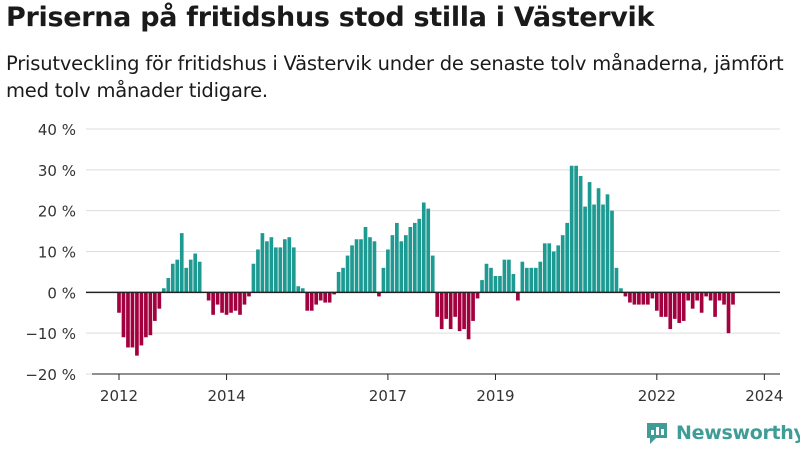 The width and height of the screenshot is (800, 450). What do you see at coordinates (738, 433) in the screenshot?
I see `brand-name: Newsworthy` at bounding box center [738, 433].